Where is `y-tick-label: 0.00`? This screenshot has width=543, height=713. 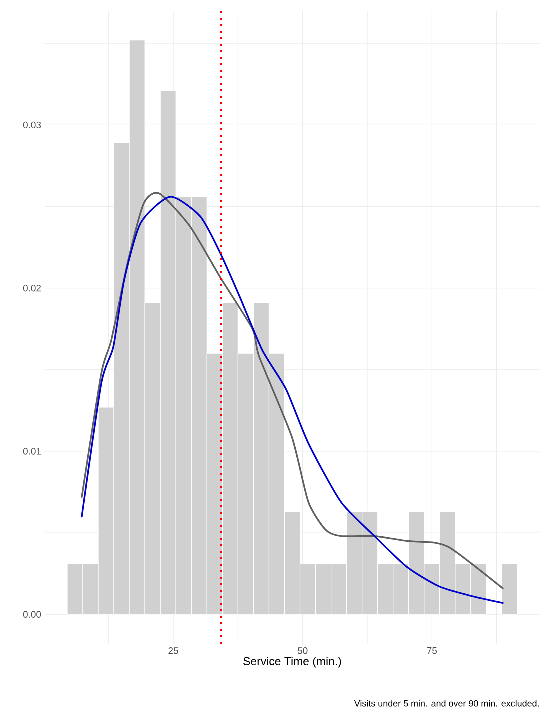
y-tick-label: 0.00 is located at coordinates (32, 614).